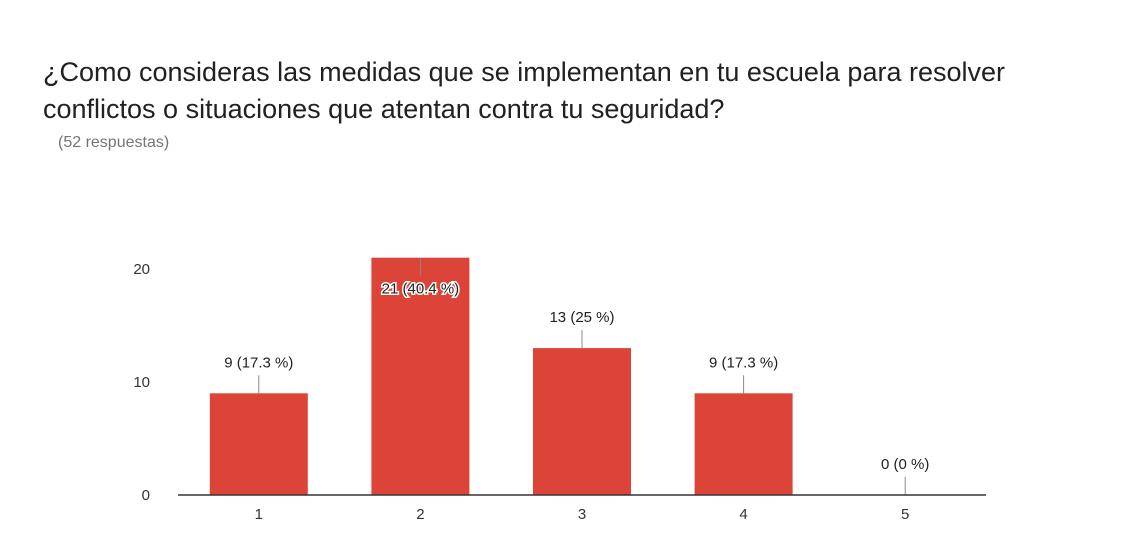 The height and width of the screenshot is (538, 1133). I want to click on data-label: 21 (40.4 %), so click(421, 289).